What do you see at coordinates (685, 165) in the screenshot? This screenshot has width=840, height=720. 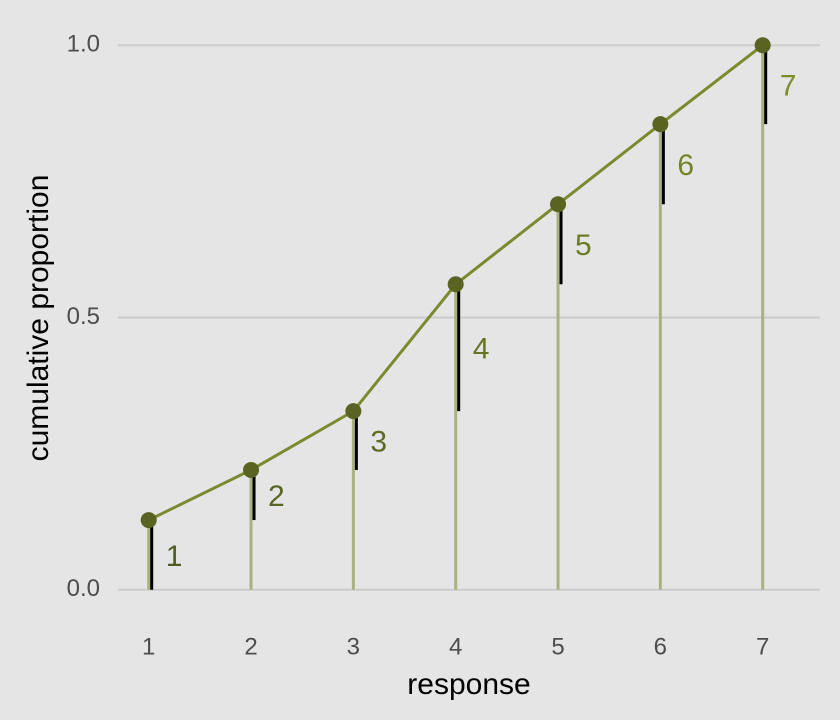 I see `increment-label: 6` at bounding box center [685, 165].